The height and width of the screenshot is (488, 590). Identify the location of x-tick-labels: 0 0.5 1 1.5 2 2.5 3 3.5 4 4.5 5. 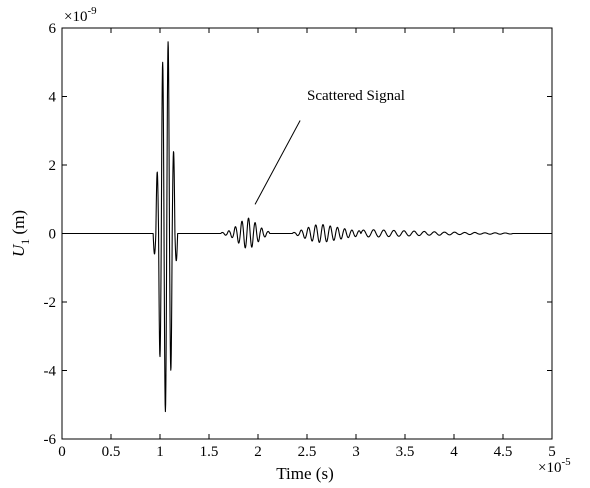
(307, 452).